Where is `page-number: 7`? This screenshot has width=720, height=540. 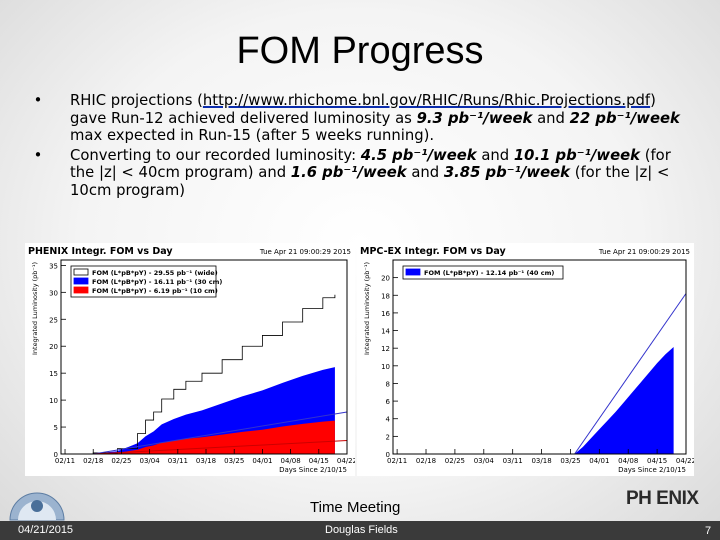
page-number: 7 is located at coordinates (708, 531).